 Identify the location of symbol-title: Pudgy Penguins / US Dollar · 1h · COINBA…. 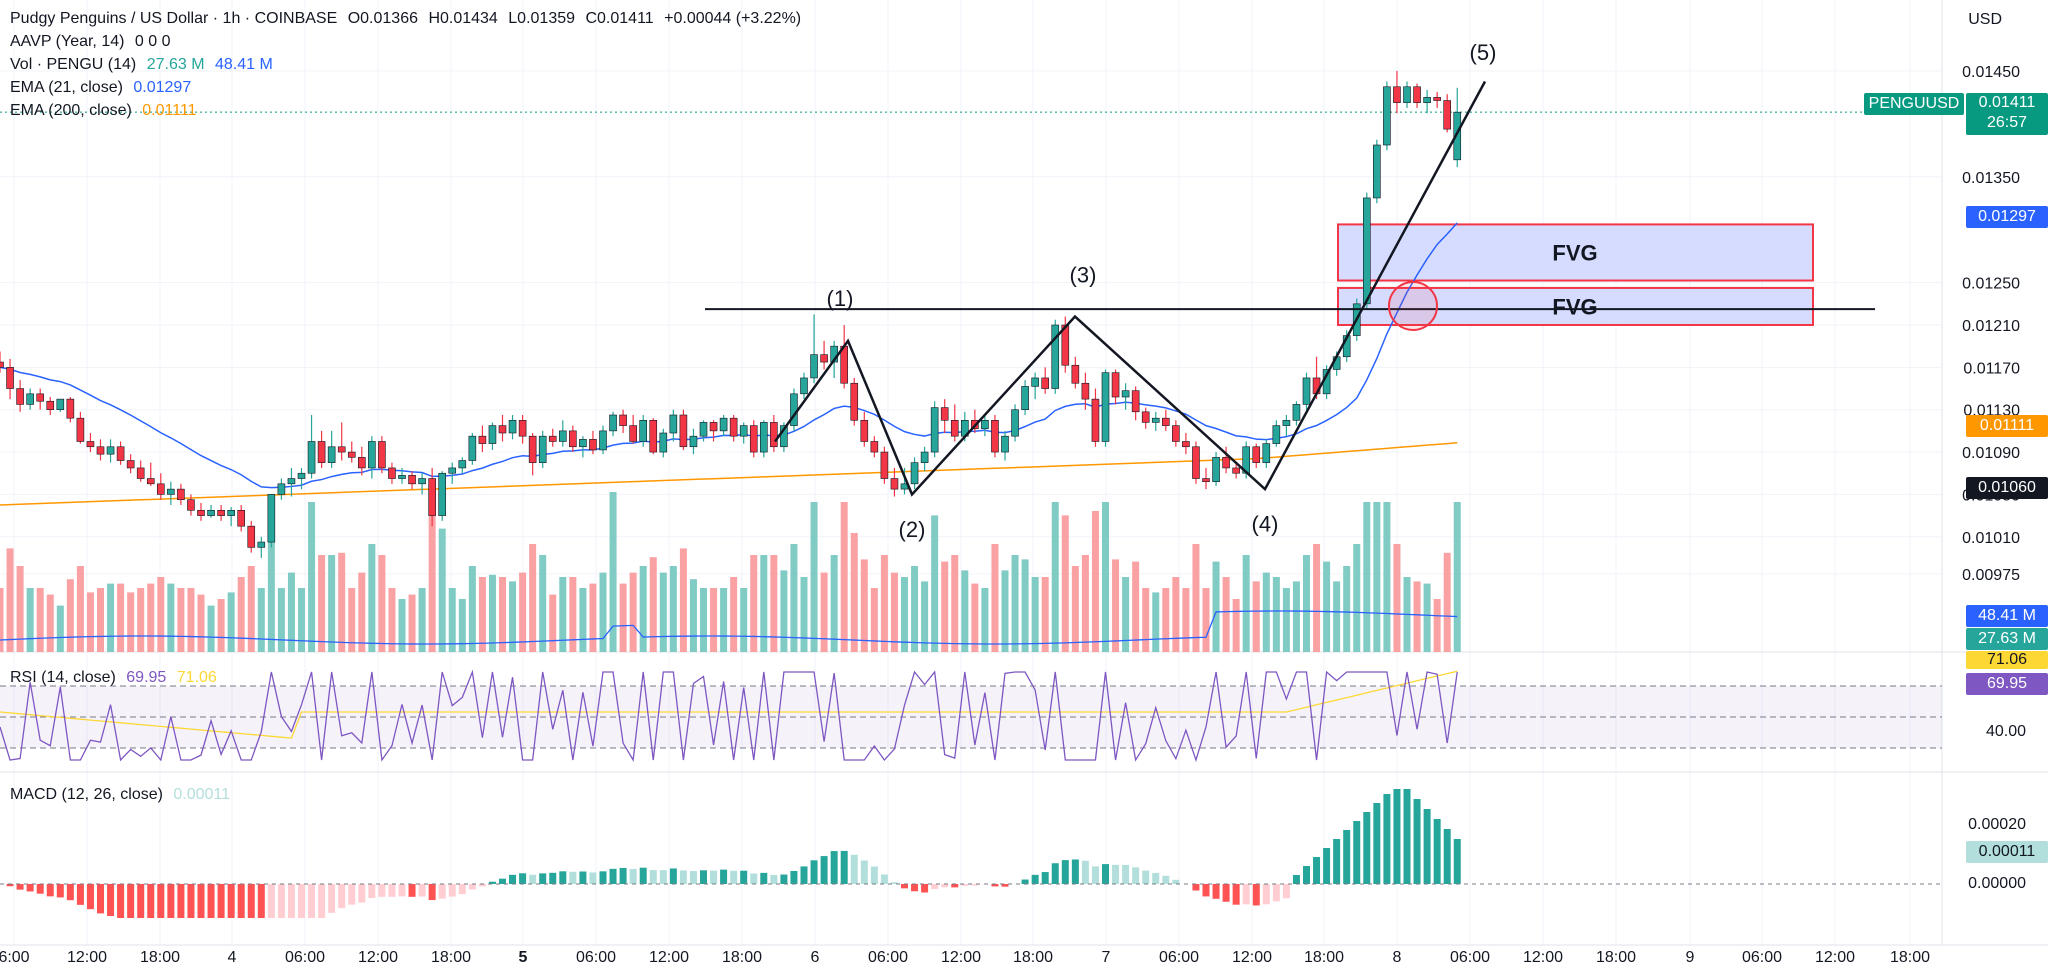
(173, 18).